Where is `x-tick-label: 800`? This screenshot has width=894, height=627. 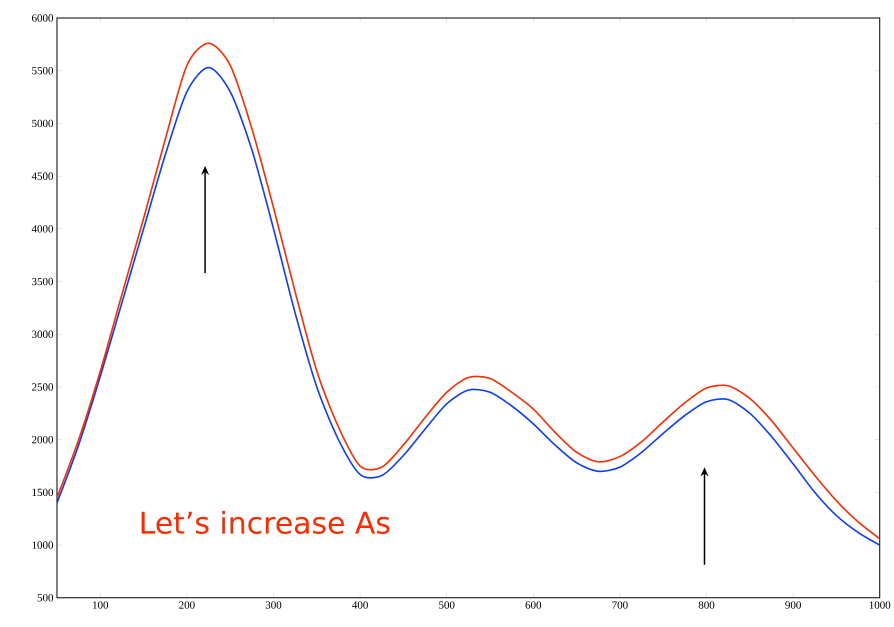
x-tick-label: 800 is located at coordinates (706, 605).